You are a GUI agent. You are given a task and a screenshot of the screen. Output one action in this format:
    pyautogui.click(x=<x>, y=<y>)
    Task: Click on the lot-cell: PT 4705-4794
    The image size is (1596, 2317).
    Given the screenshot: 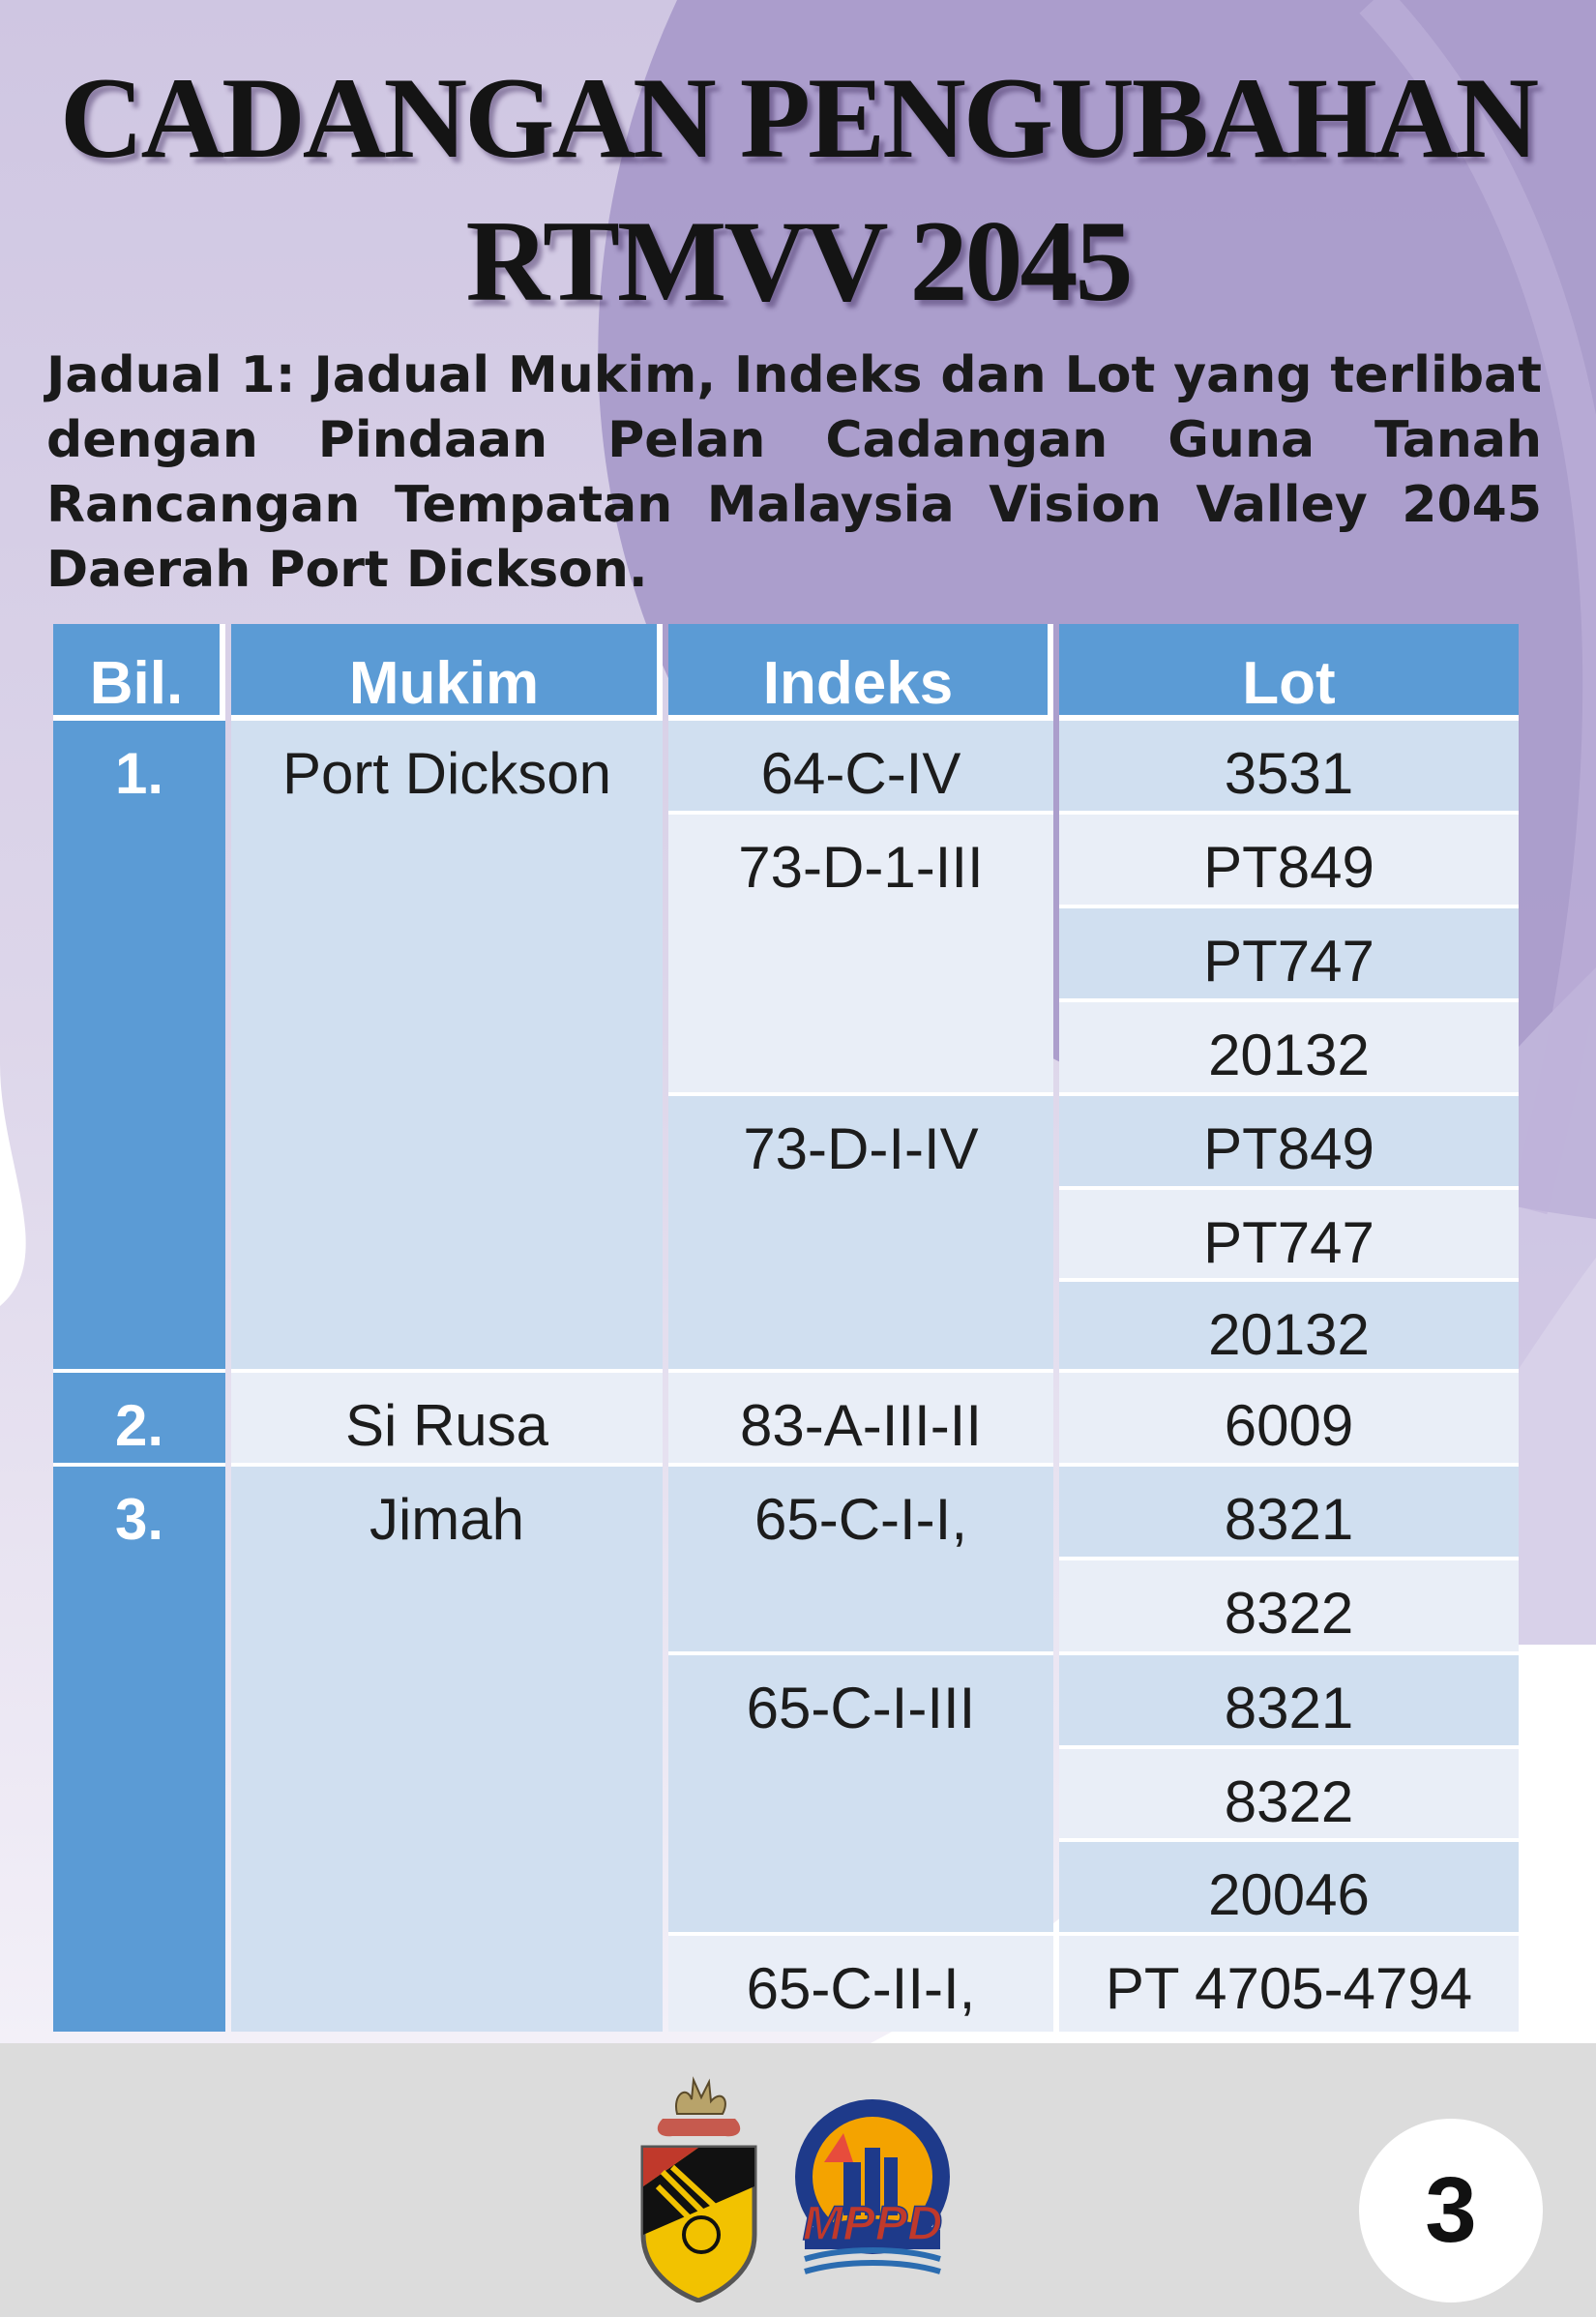 What is the action you would take?
    pyautogui.click(x=1289, y=1984)
    